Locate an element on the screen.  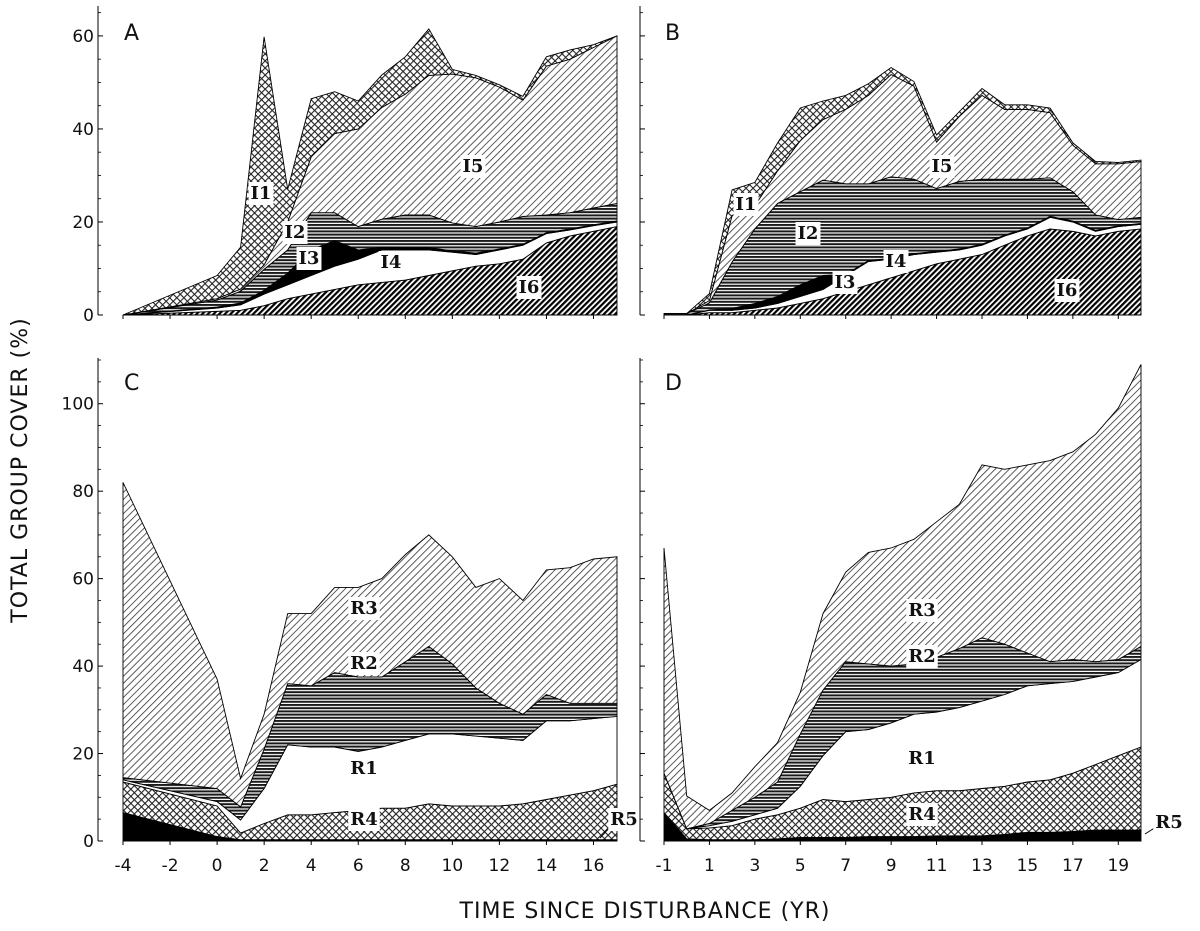
x-tick-label: 8 is located at coordinates (405, 866).